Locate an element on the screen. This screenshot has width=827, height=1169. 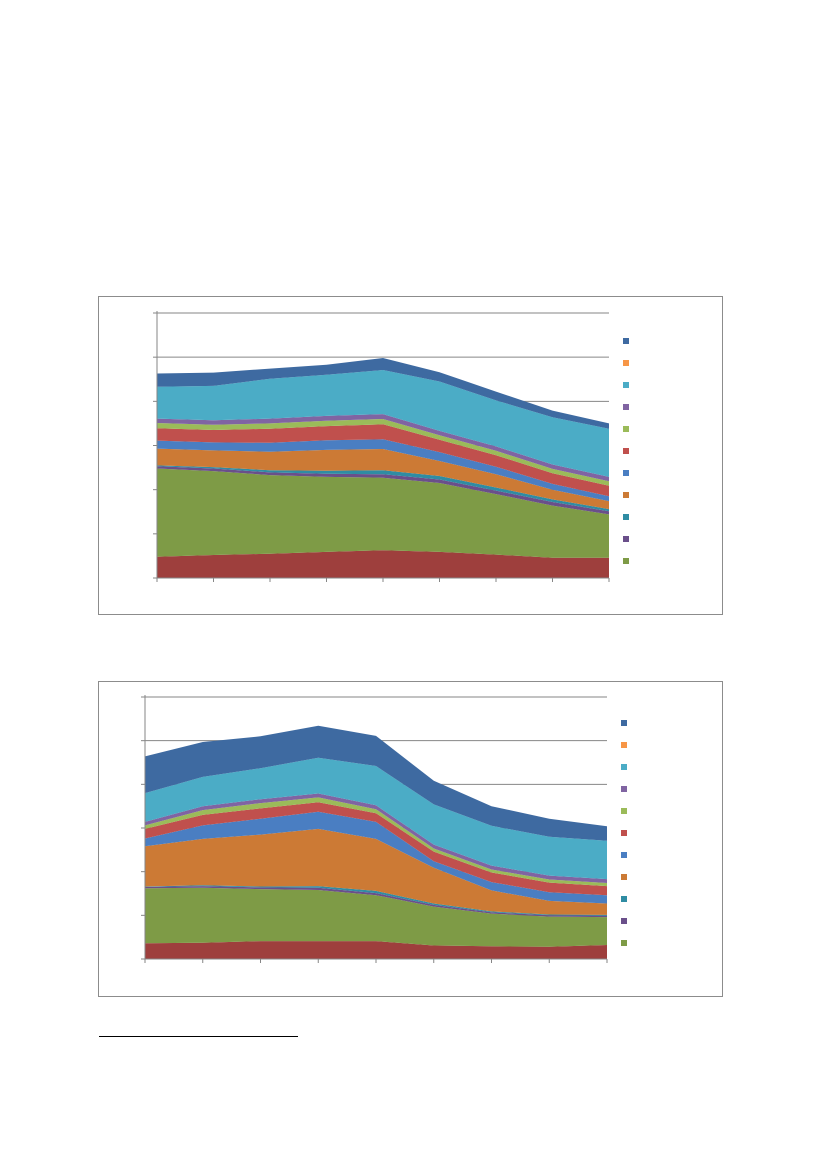
chart-1-svg is located at coordinates (391, 446).